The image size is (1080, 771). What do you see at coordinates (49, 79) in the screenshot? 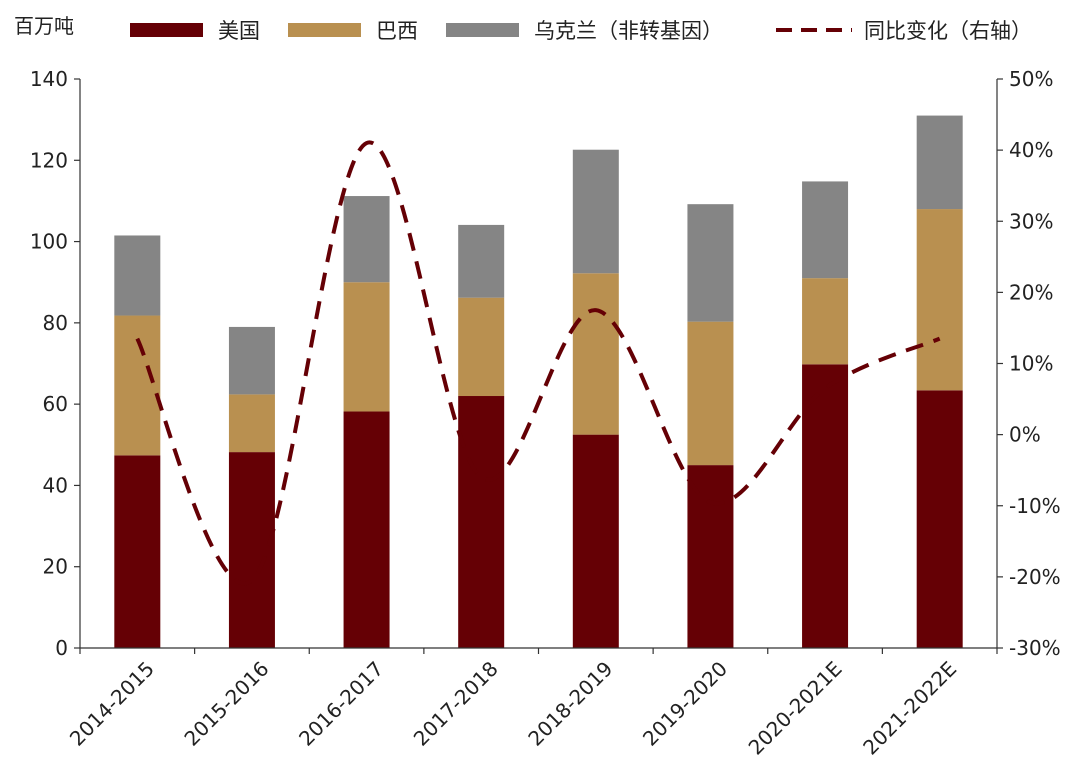
I see `left-tick-label: 140` at bounding box center [49, 79].